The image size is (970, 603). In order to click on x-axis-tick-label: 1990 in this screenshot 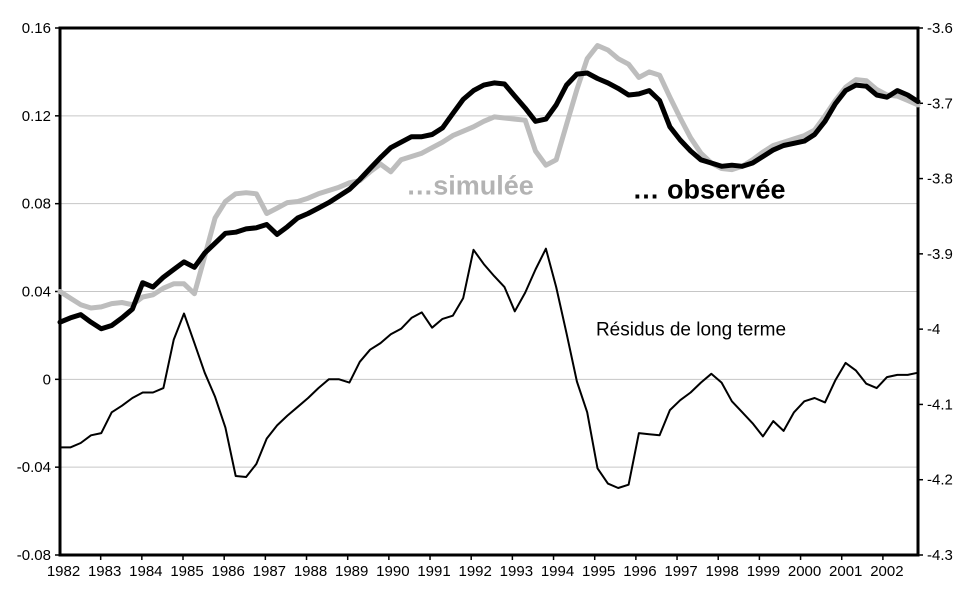, I will do `click(392, 571)`.